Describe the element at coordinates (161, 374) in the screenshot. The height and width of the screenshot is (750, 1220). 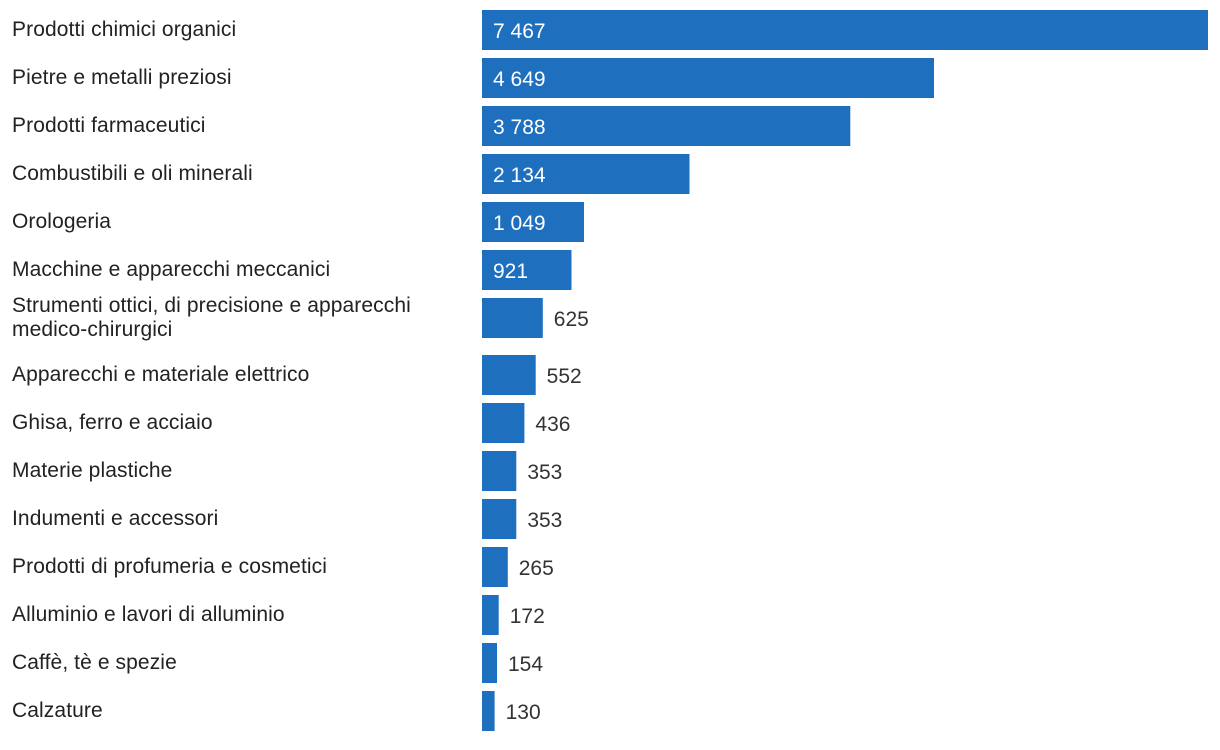
I see `category-label: Apparecchi e materiale elettrico` at that location.